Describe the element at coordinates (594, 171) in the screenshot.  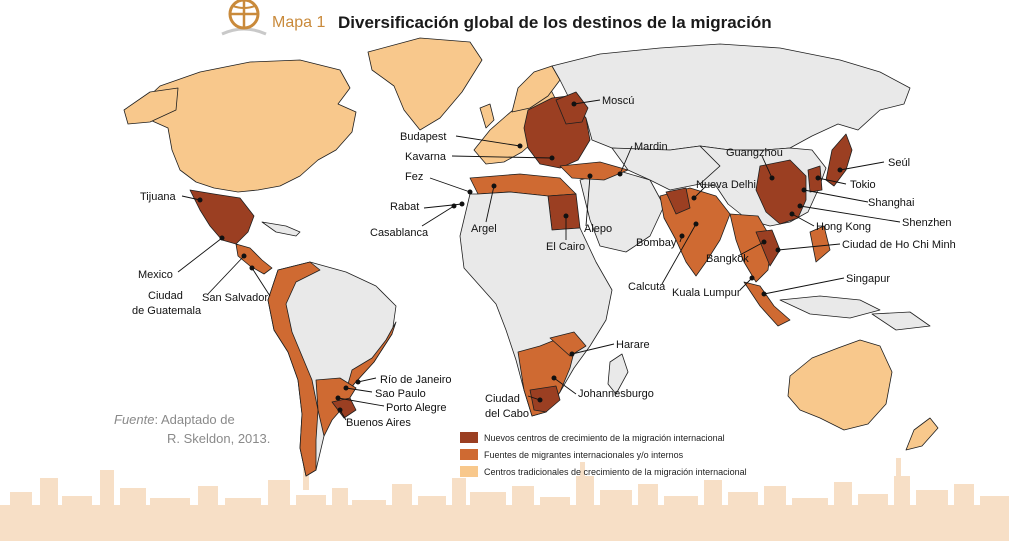
I see `region-turkey` at that location.